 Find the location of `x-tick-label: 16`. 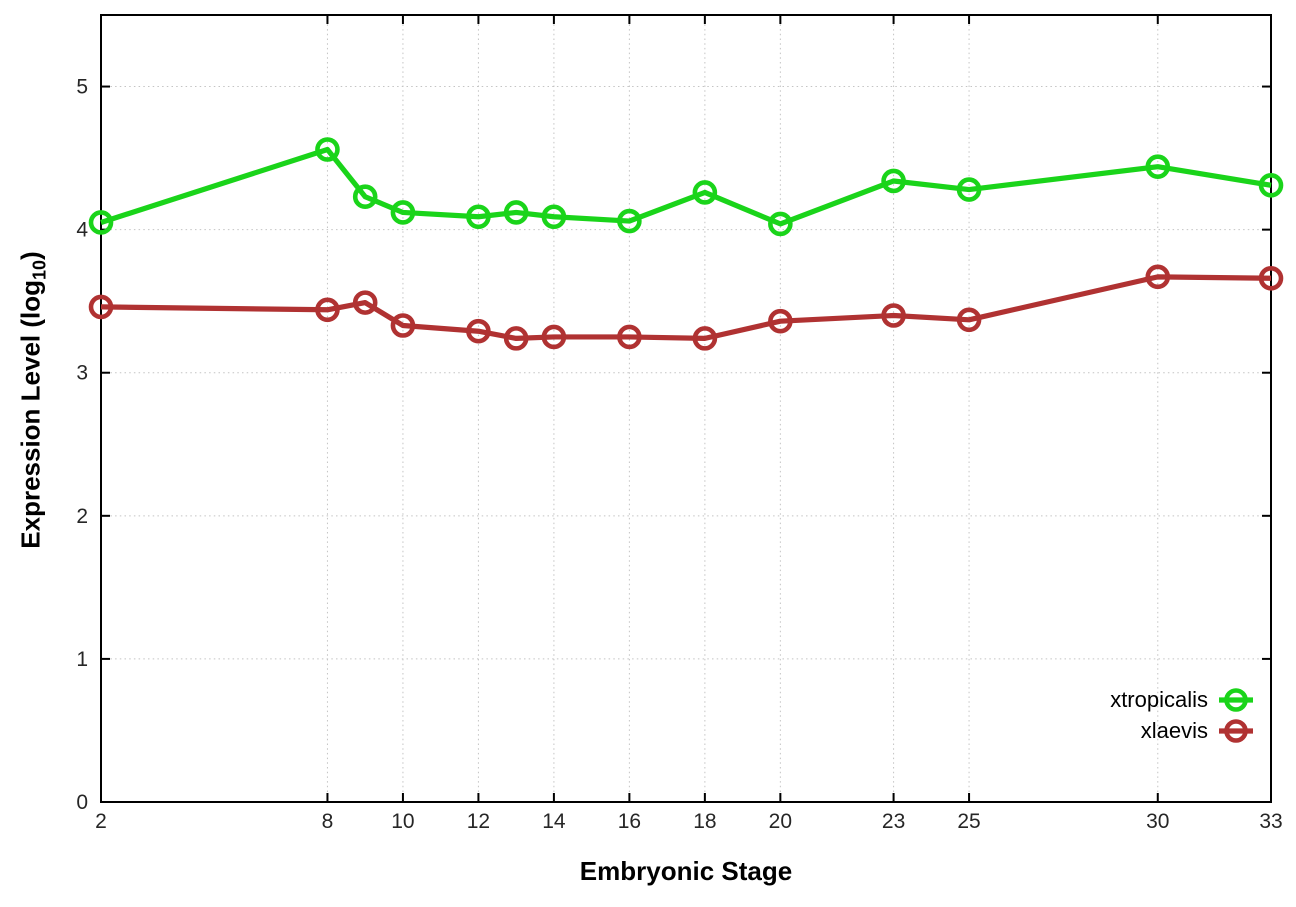

x-tick-label: 16 is located at coordinates (629, 821).